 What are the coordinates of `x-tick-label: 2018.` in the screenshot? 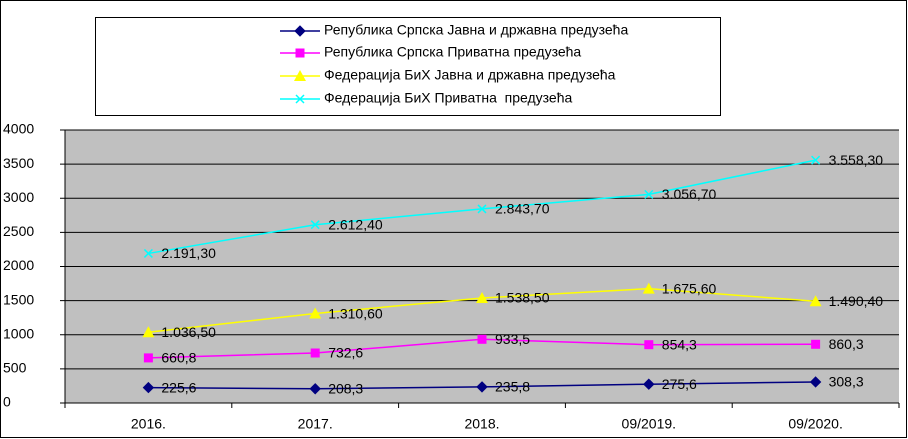 It's located at (481, 424).